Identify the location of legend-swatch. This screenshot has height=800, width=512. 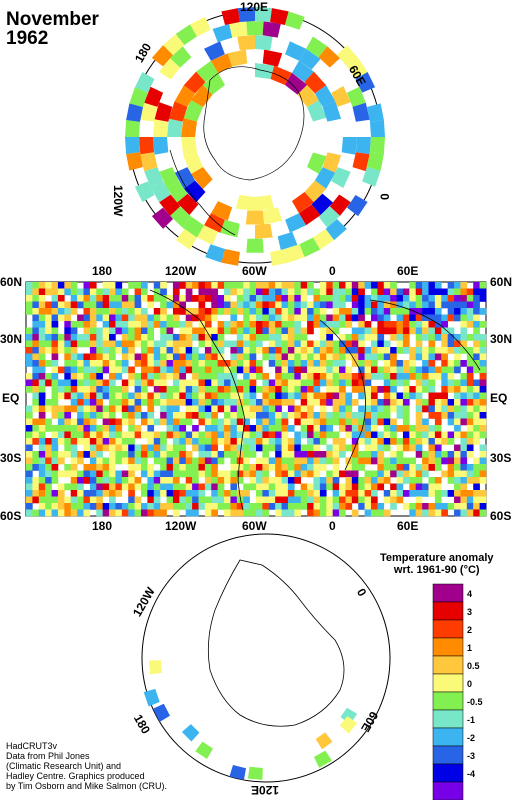
(448, 647).